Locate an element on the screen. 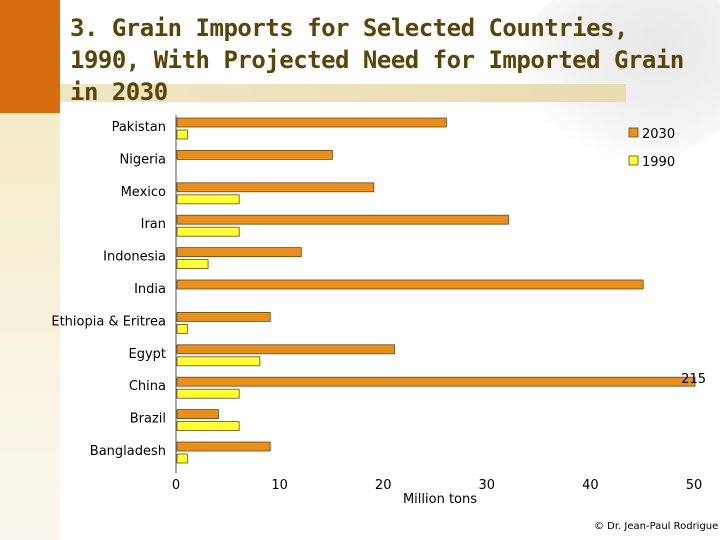  bar-2030-china is located at coordinates (436, 381).